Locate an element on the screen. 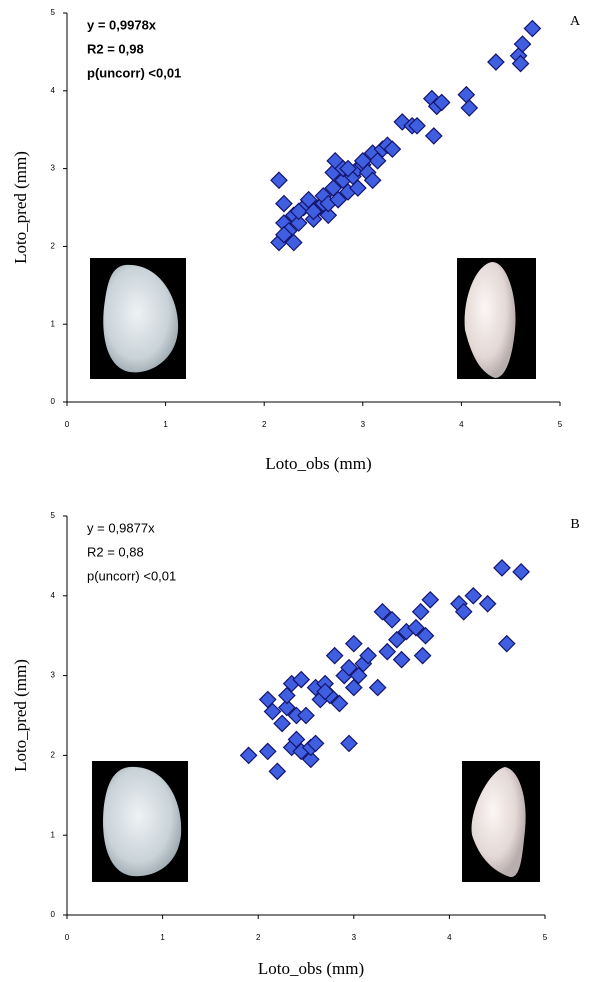 Image resolution: width=590 pixels, height=982 pixels. panel-label: B is located at coordinates (574, 524).